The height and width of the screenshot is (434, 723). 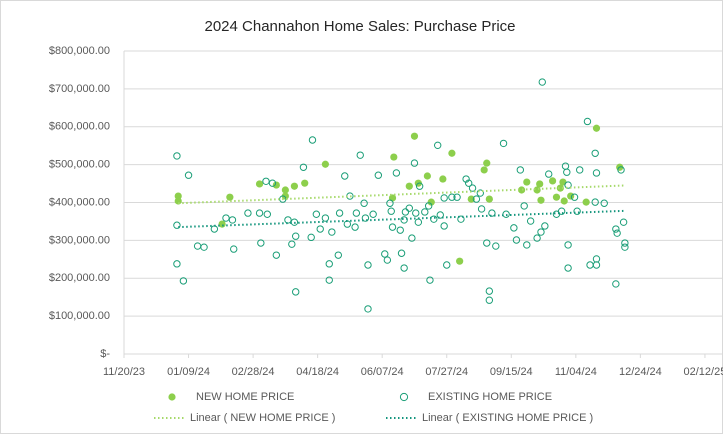 I want to click on x-tick-label: 02/28/24, so click(x=253, y=372).